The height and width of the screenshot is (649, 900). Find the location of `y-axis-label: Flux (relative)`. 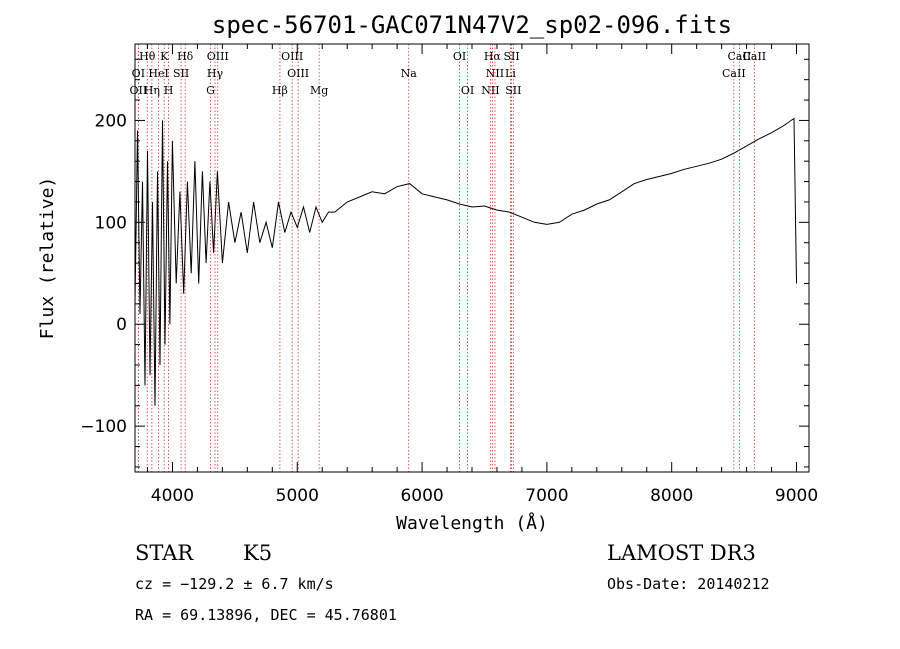

y-axis-label: Flux (relative) is located at coordinates (47, 258).